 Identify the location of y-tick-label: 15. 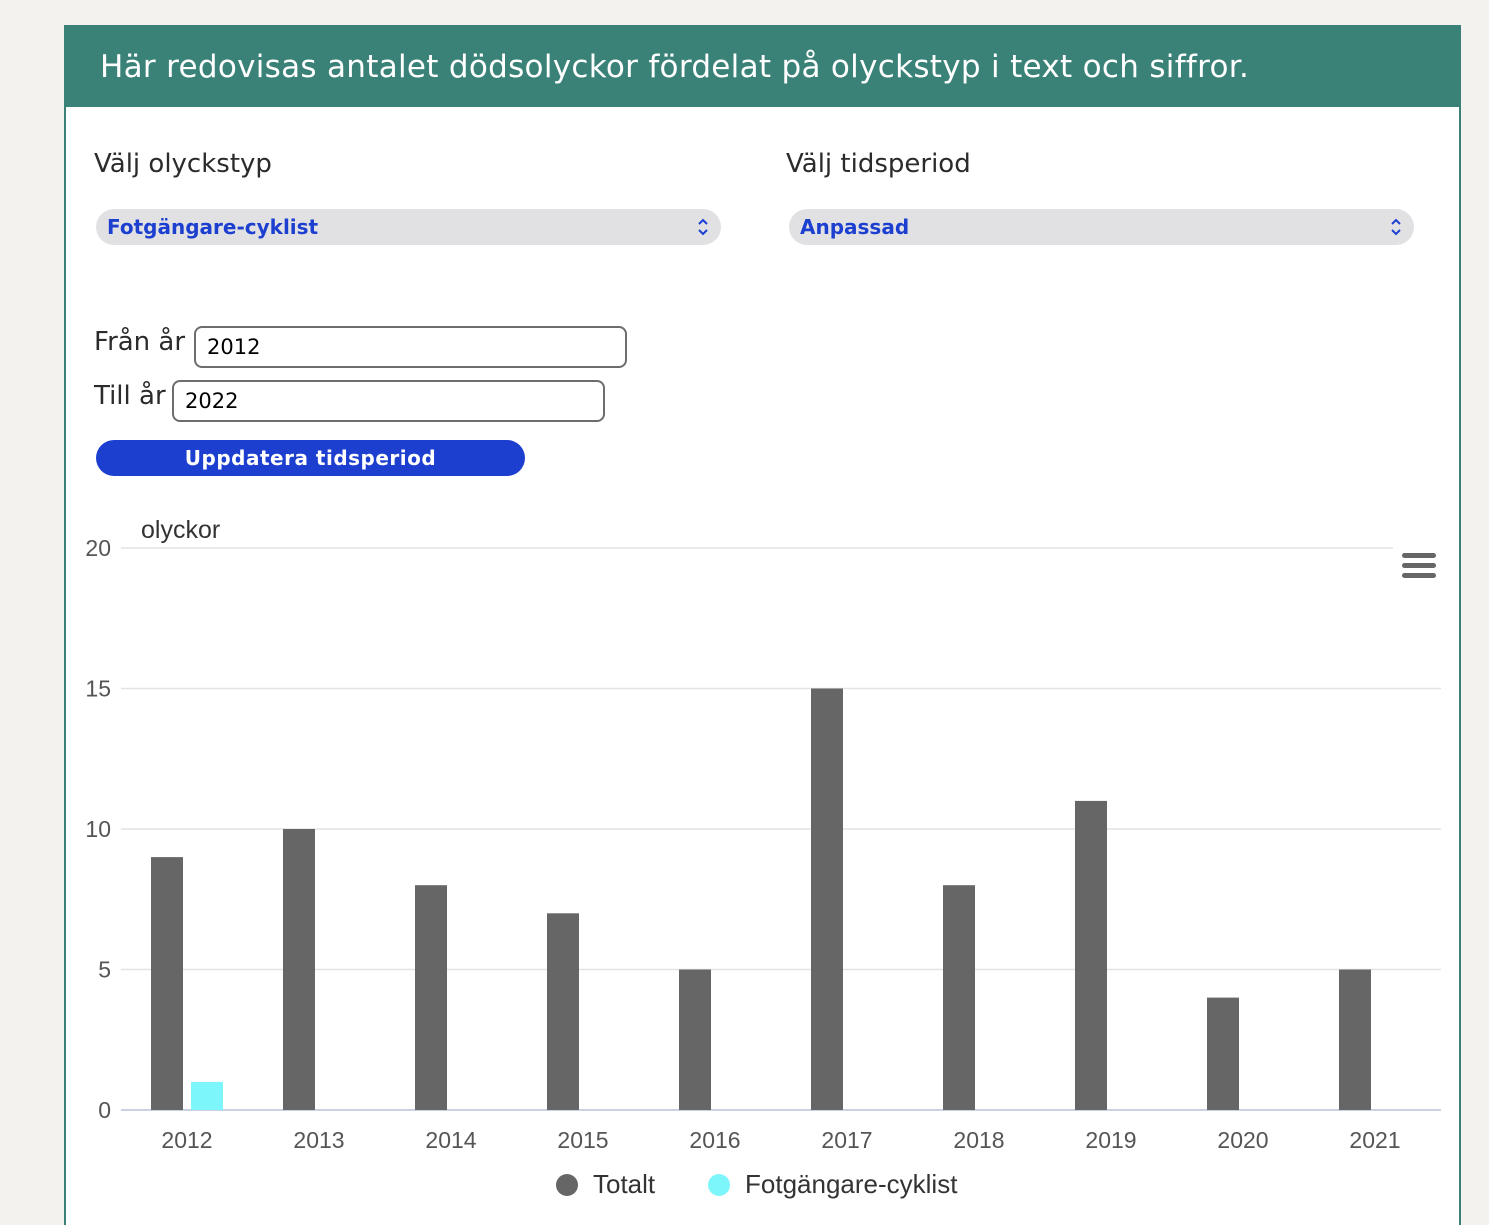
(98, 689).